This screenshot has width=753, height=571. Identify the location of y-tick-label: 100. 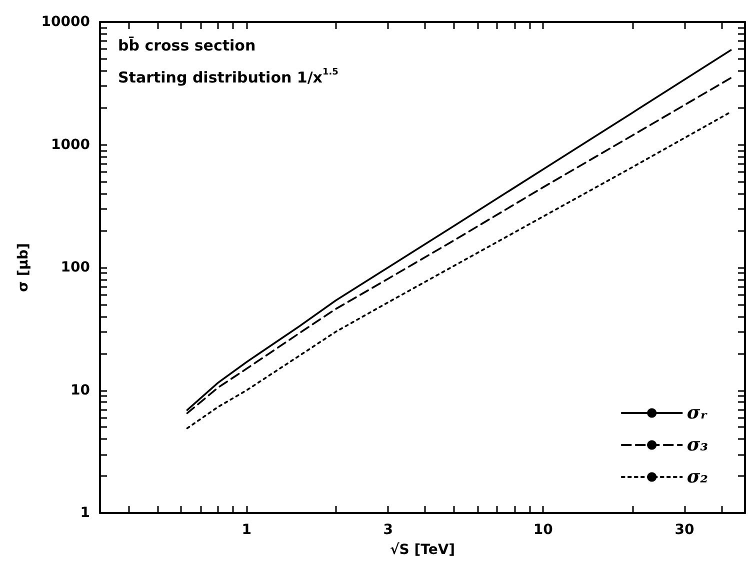
(75, 268).